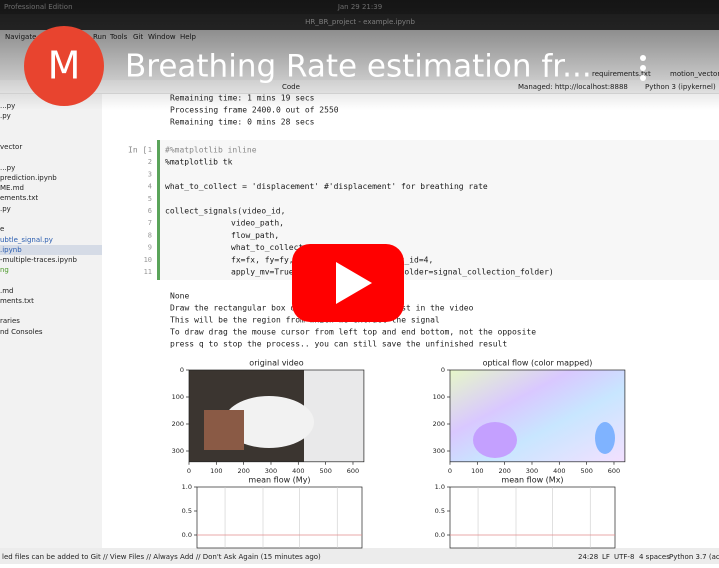 Image resolution: width=719 pixels, height=568 pixels. I want to click on play-icon, so click(354, 283).